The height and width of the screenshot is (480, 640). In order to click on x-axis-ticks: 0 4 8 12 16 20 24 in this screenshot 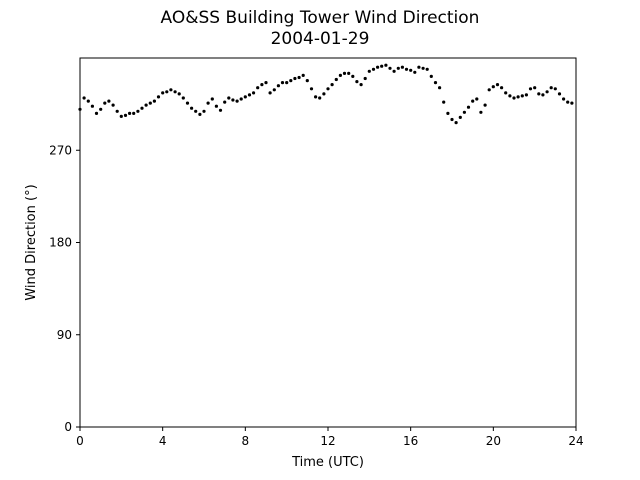, I will do `click(330, 437)`.